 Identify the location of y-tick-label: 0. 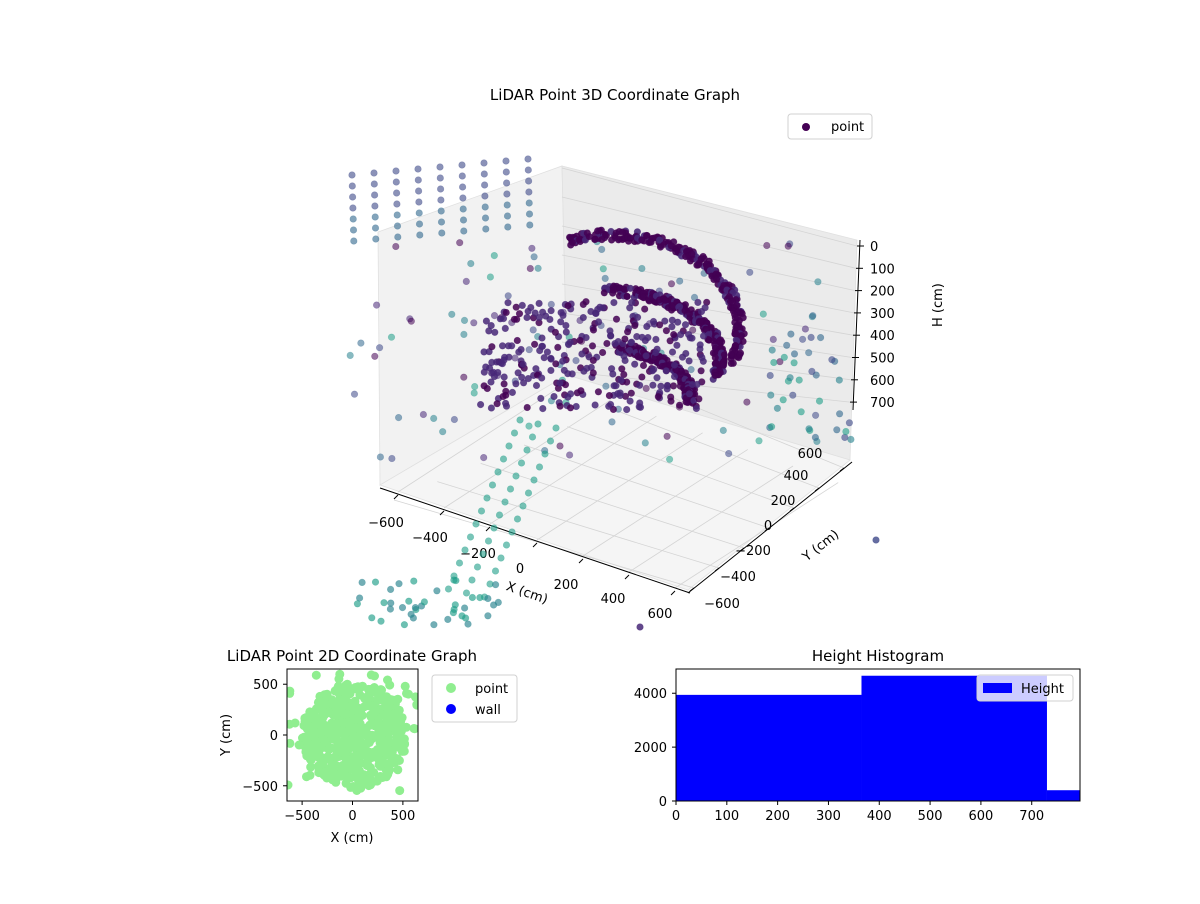
(274, 736).